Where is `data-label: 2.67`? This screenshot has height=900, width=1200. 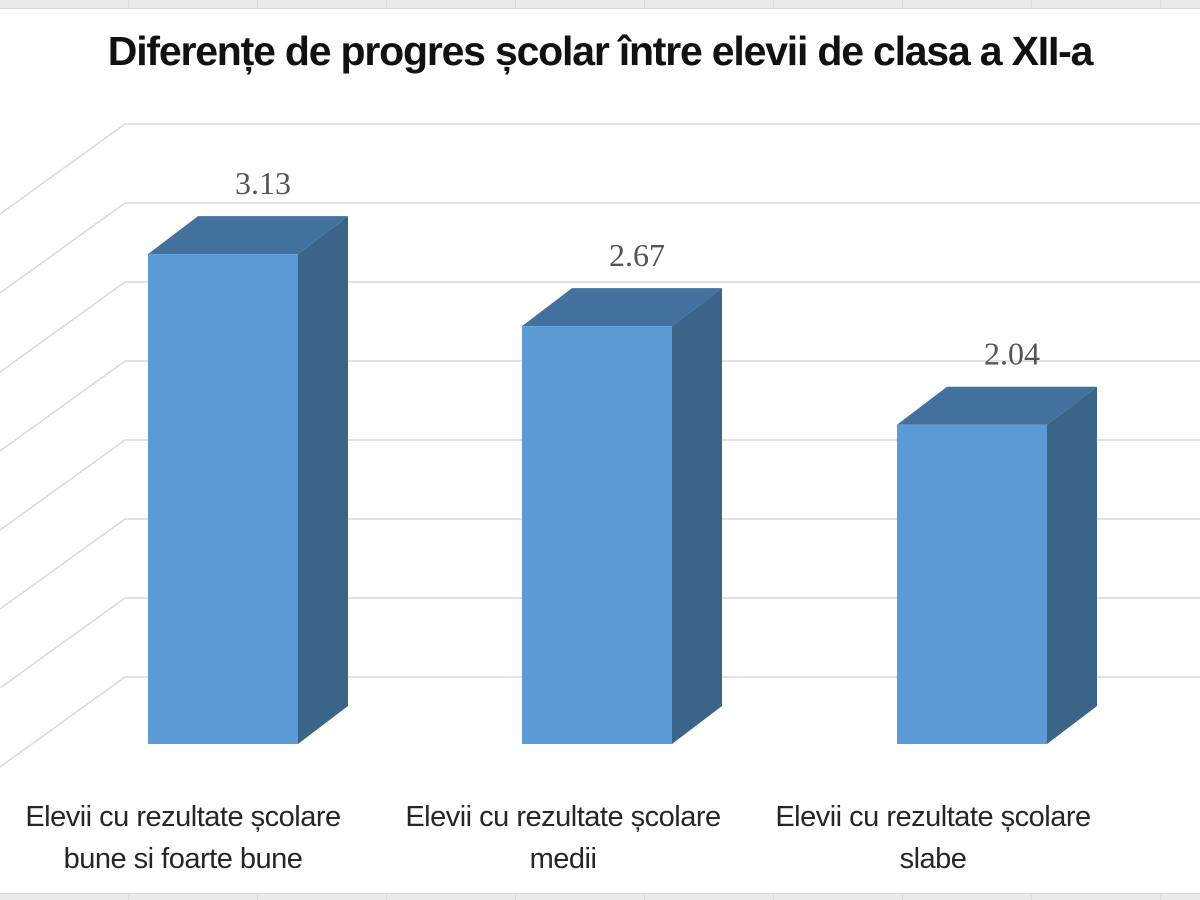 data-label: 2.67 is located at coordinates (637, 255).